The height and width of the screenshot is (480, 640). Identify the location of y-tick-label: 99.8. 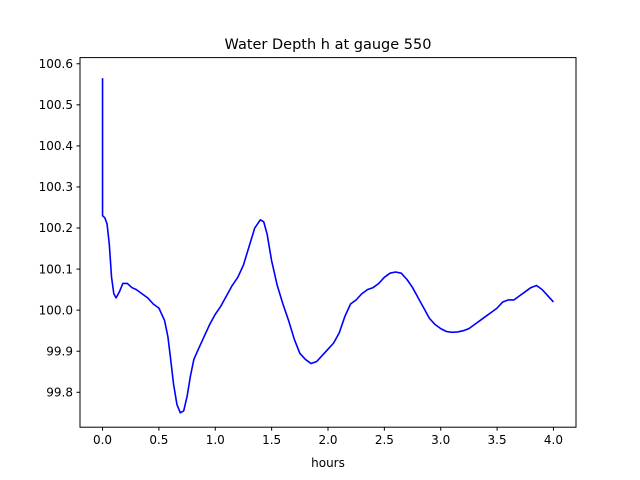
(59, 392).